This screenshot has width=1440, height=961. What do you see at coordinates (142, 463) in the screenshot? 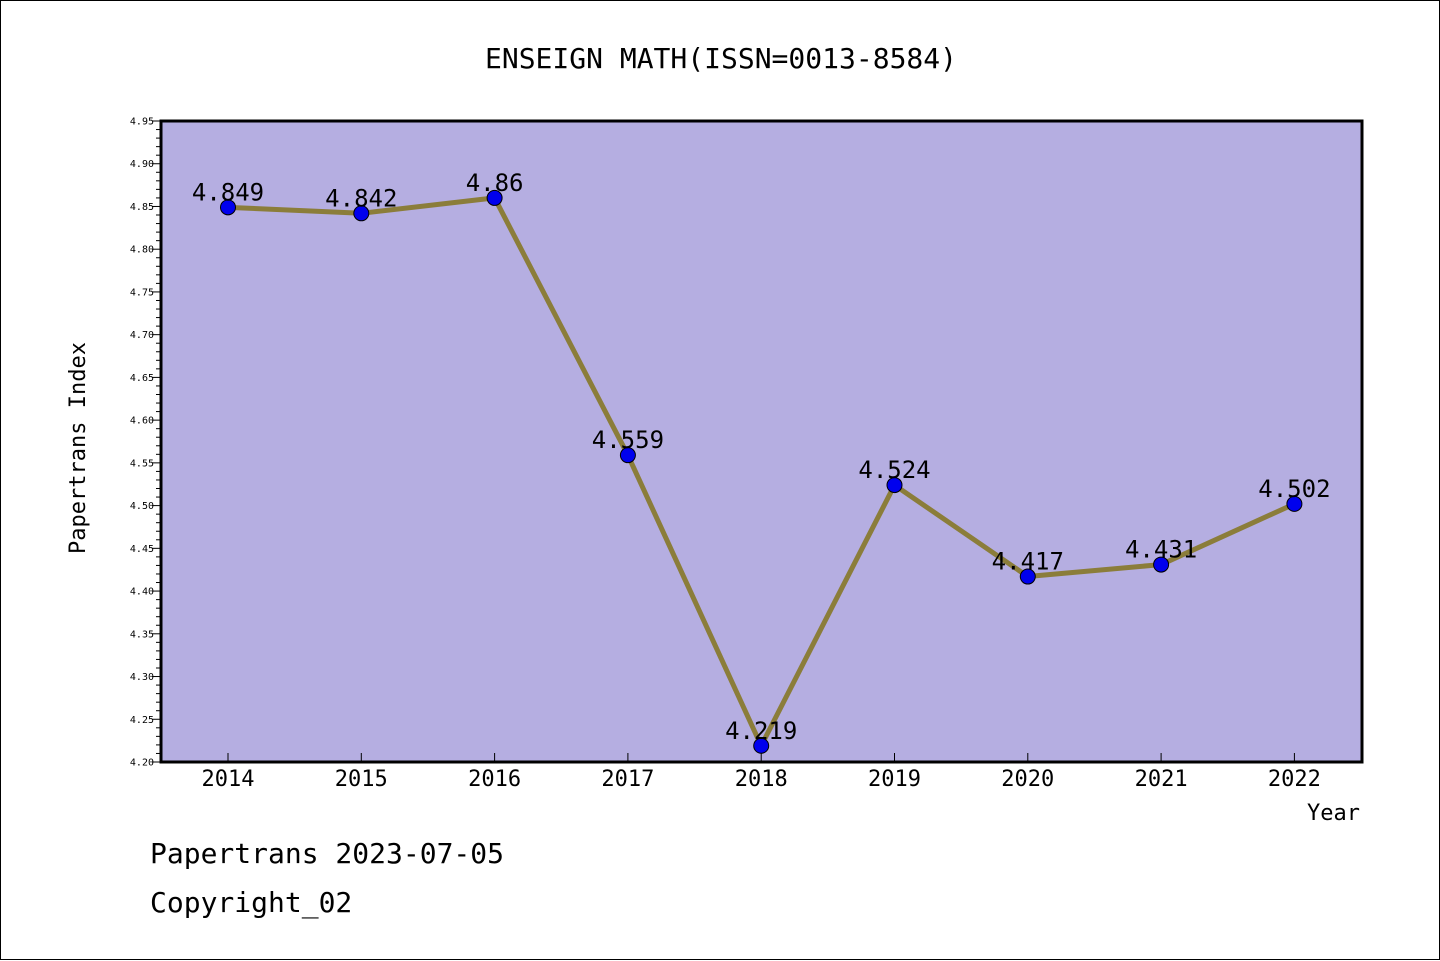
I see `y-tick-label: 4.55` at bounding box center [142, 463].